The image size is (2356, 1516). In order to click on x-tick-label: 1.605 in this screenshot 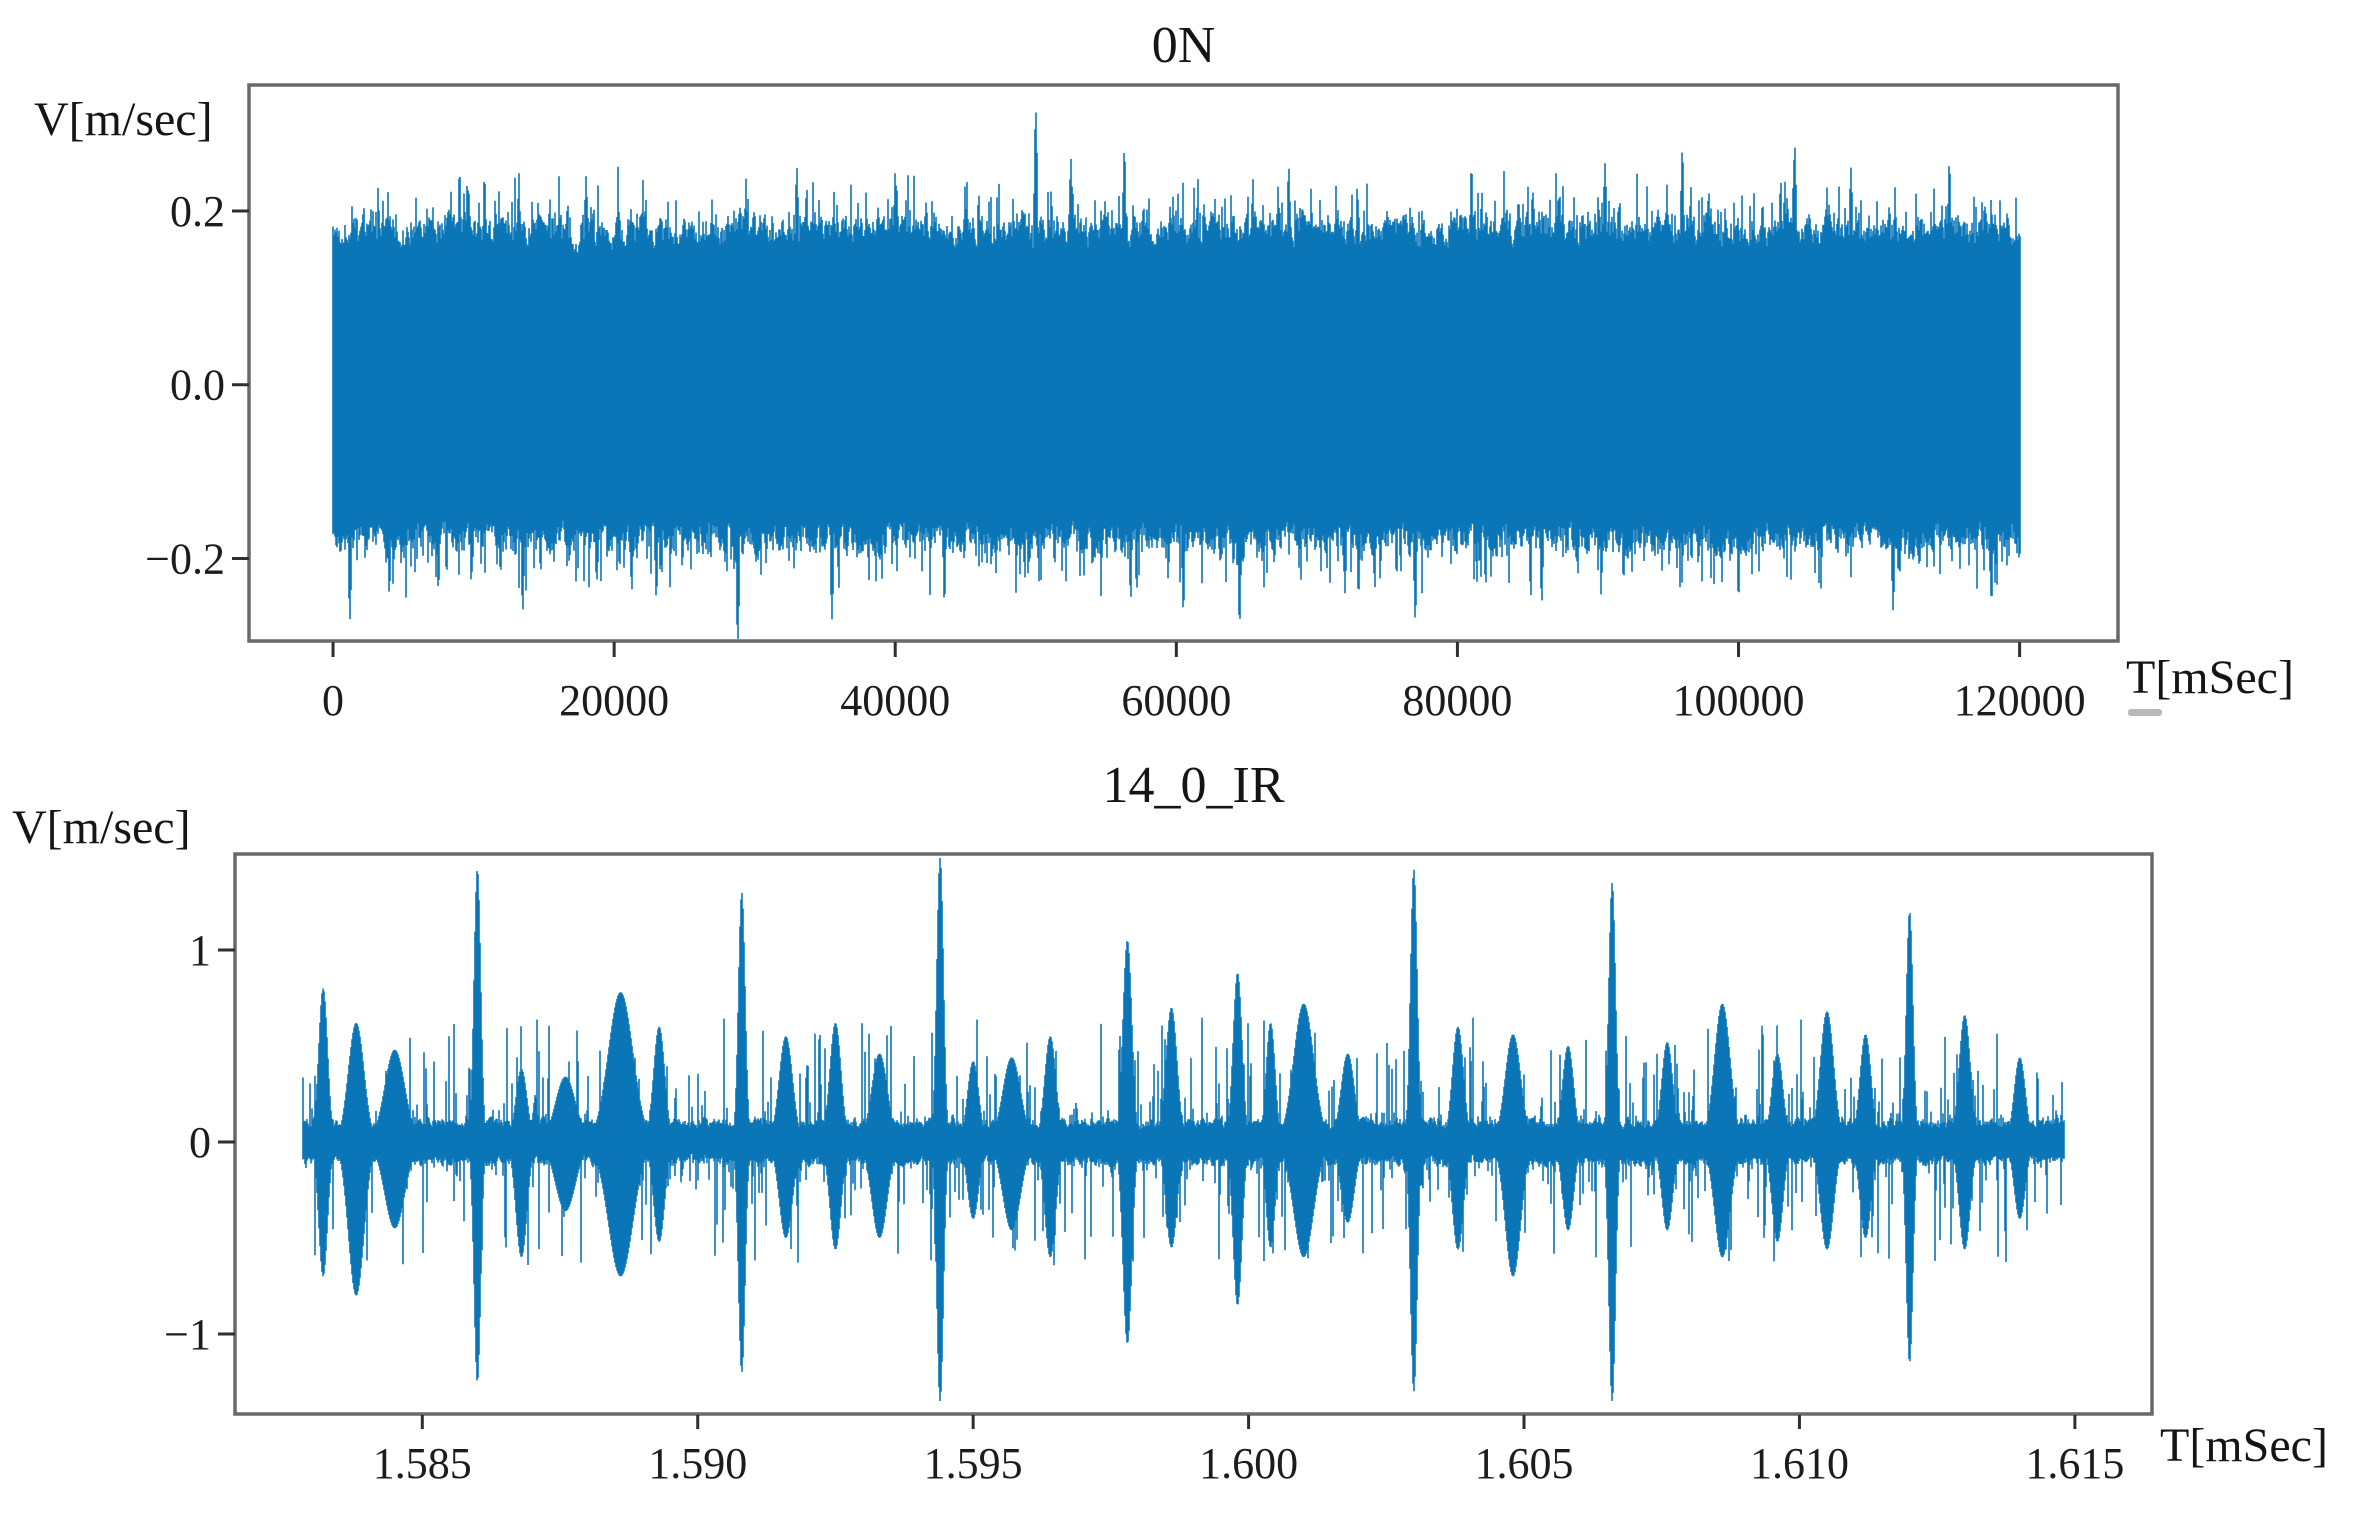, I will do `click(1524, 1463)`.